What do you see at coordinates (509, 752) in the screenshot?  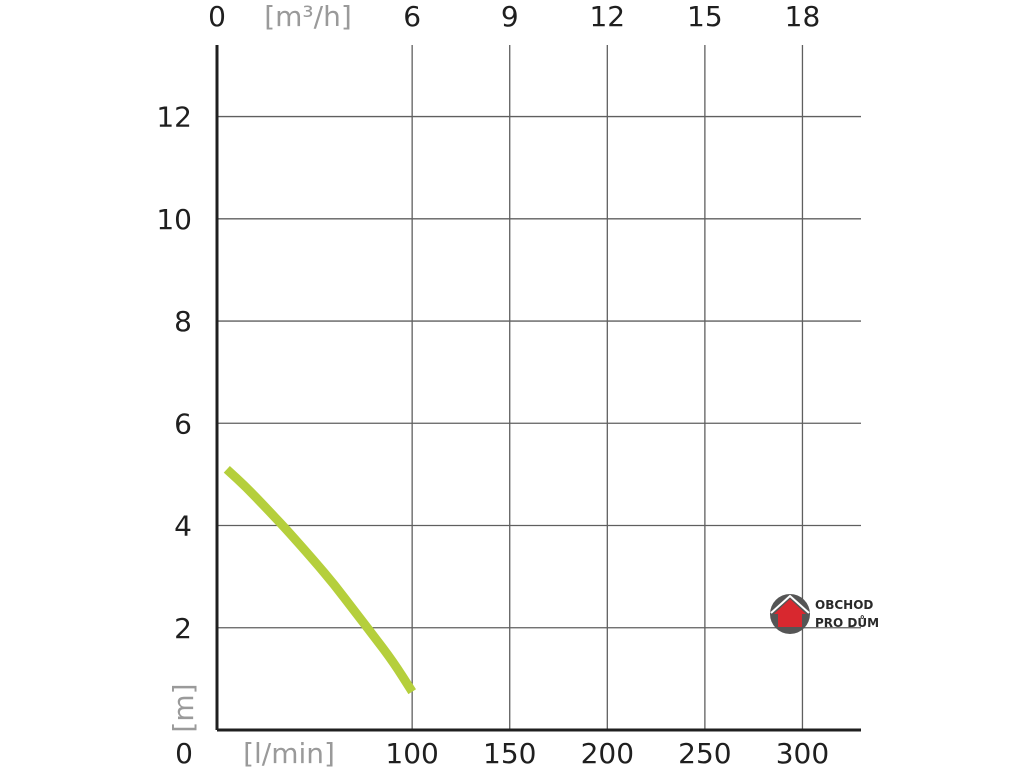 I see `x-tick-label: 150` at bounding box center [509, 752].